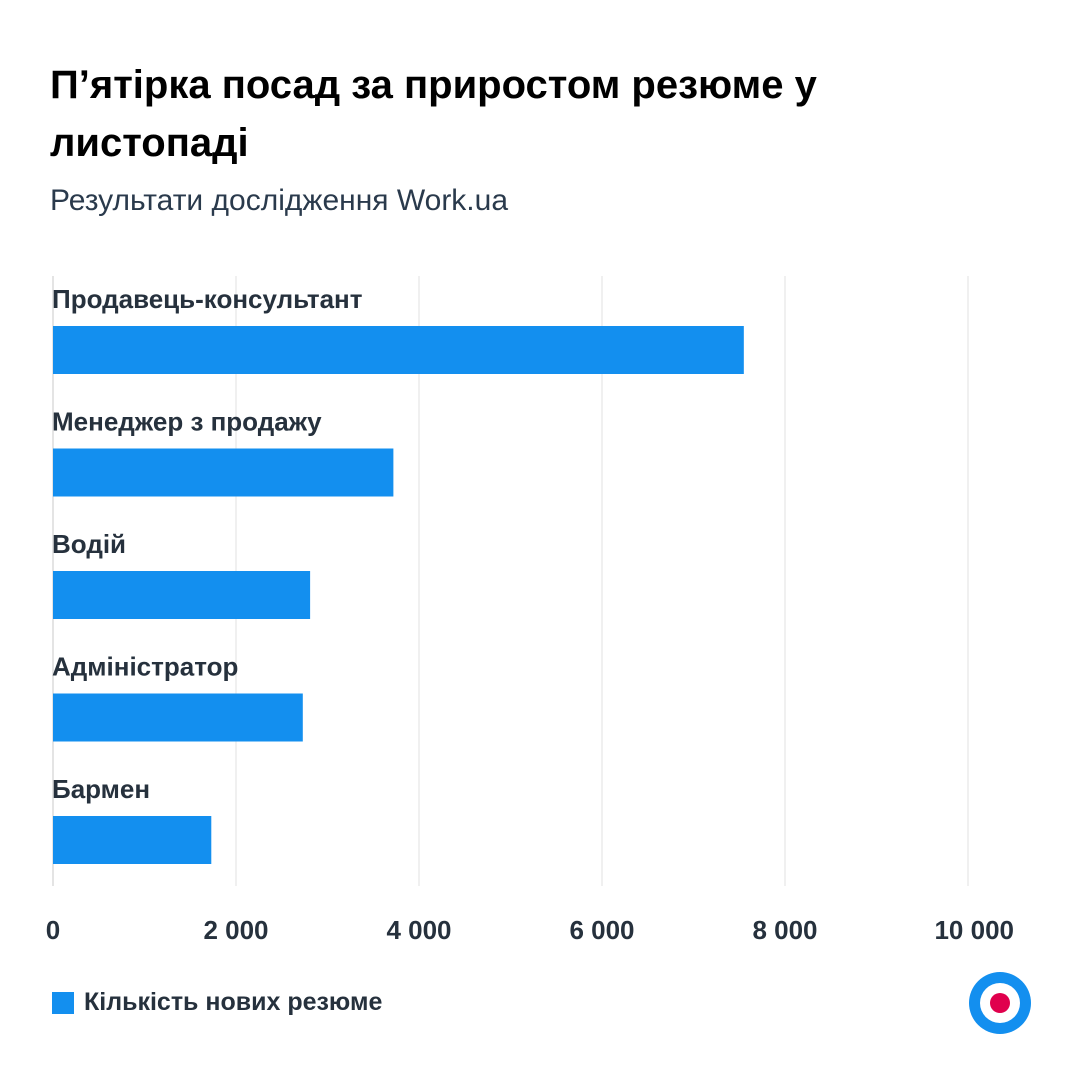 The image size is (1080, 1080). I want to click on legend-label: Кількість нових резюме, so click(233, 1002).